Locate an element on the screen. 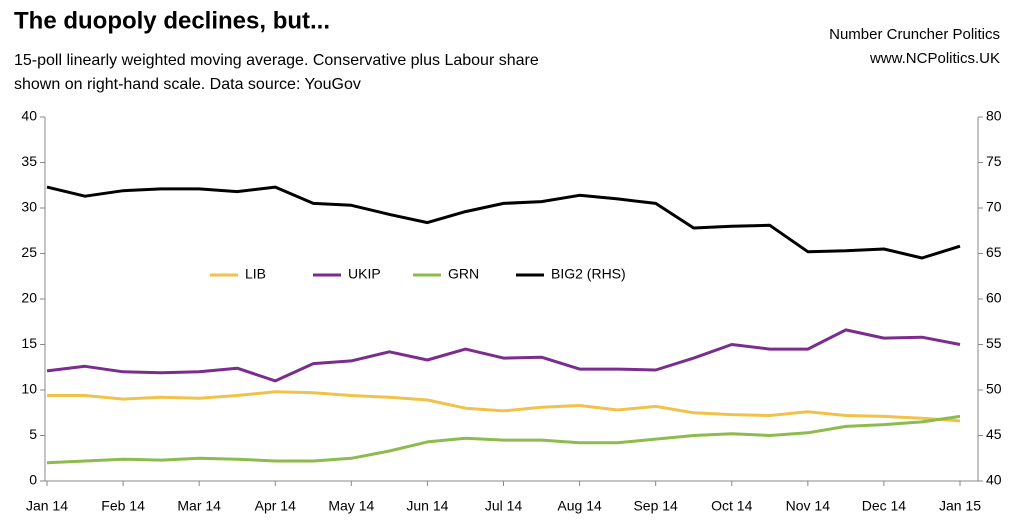 Image resolution: width=1024 pixels, height=529 pixels. x-tick-label: Aug 14 is located at coordinates (579, 506).